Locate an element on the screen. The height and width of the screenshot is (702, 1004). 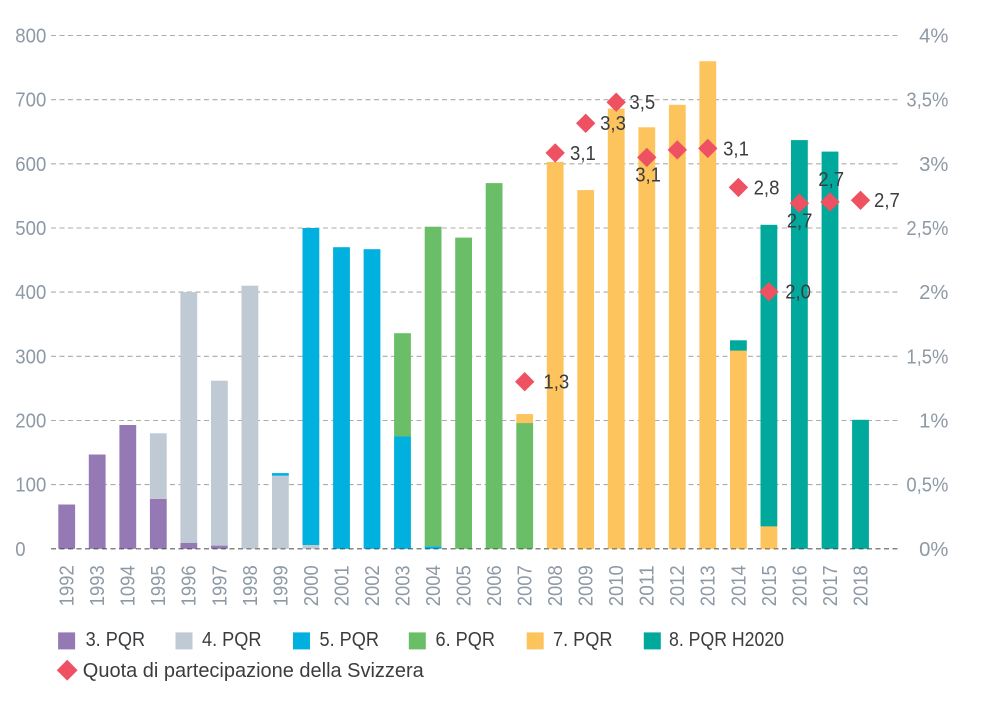
svg-text: 500 is located at coordinates (30, 229).